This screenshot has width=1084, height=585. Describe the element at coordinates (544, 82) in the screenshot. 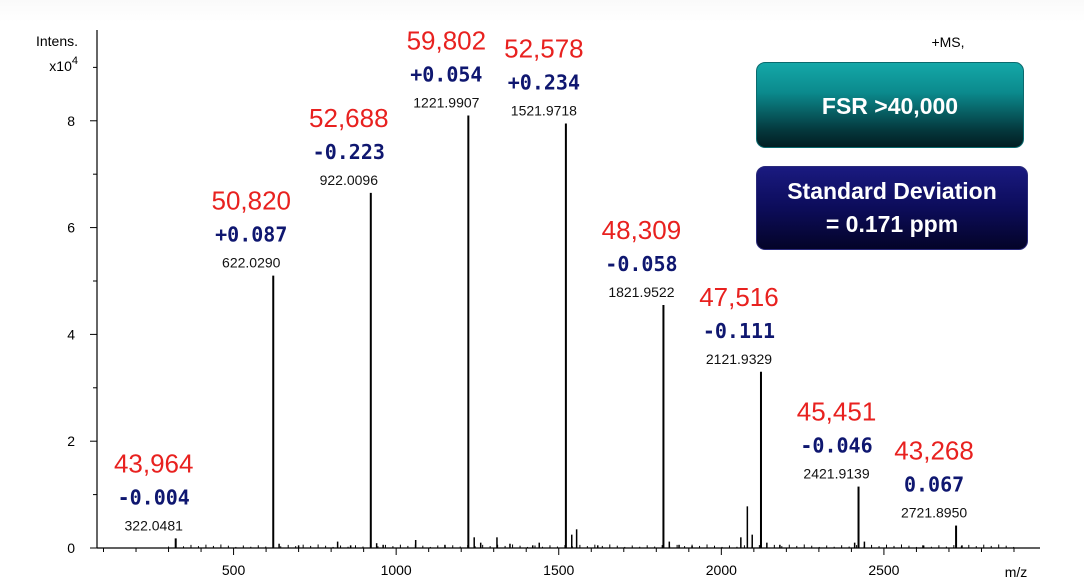

I see `peak-error-label: +0.234` at that location.